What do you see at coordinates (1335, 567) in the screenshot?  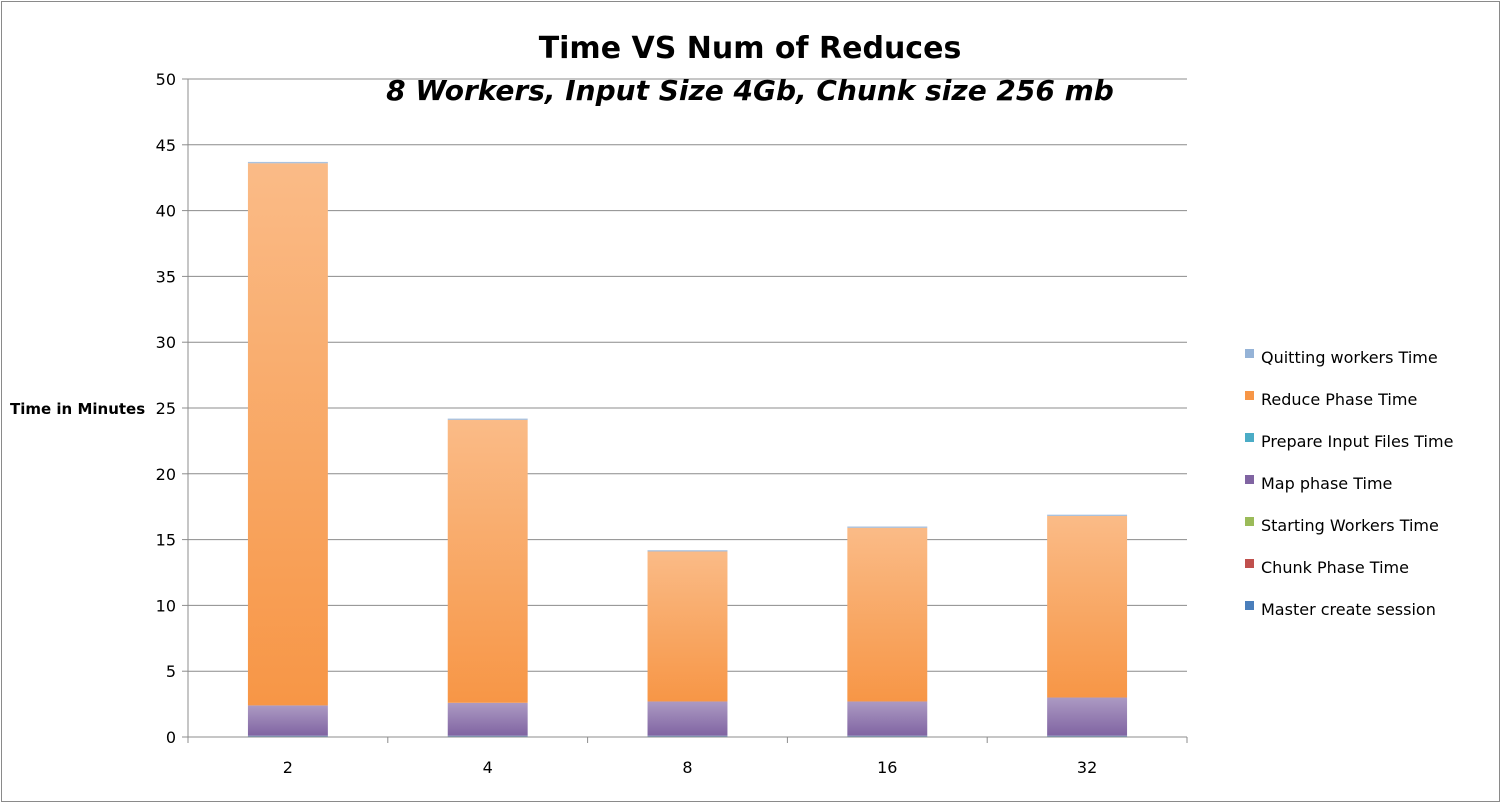 I see `legend-label: Chunk Phase Time` at bounding box center [1335, 567].